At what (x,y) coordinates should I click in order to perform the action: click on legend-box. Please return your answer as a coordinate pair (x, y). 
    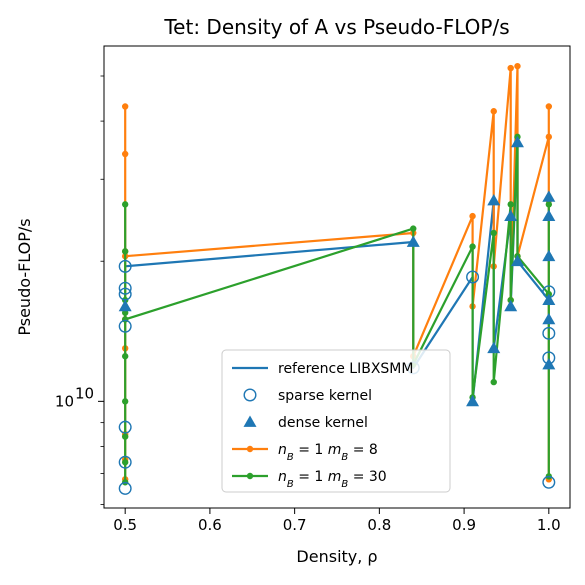
    Looking at the image, I should click on (336, 421).